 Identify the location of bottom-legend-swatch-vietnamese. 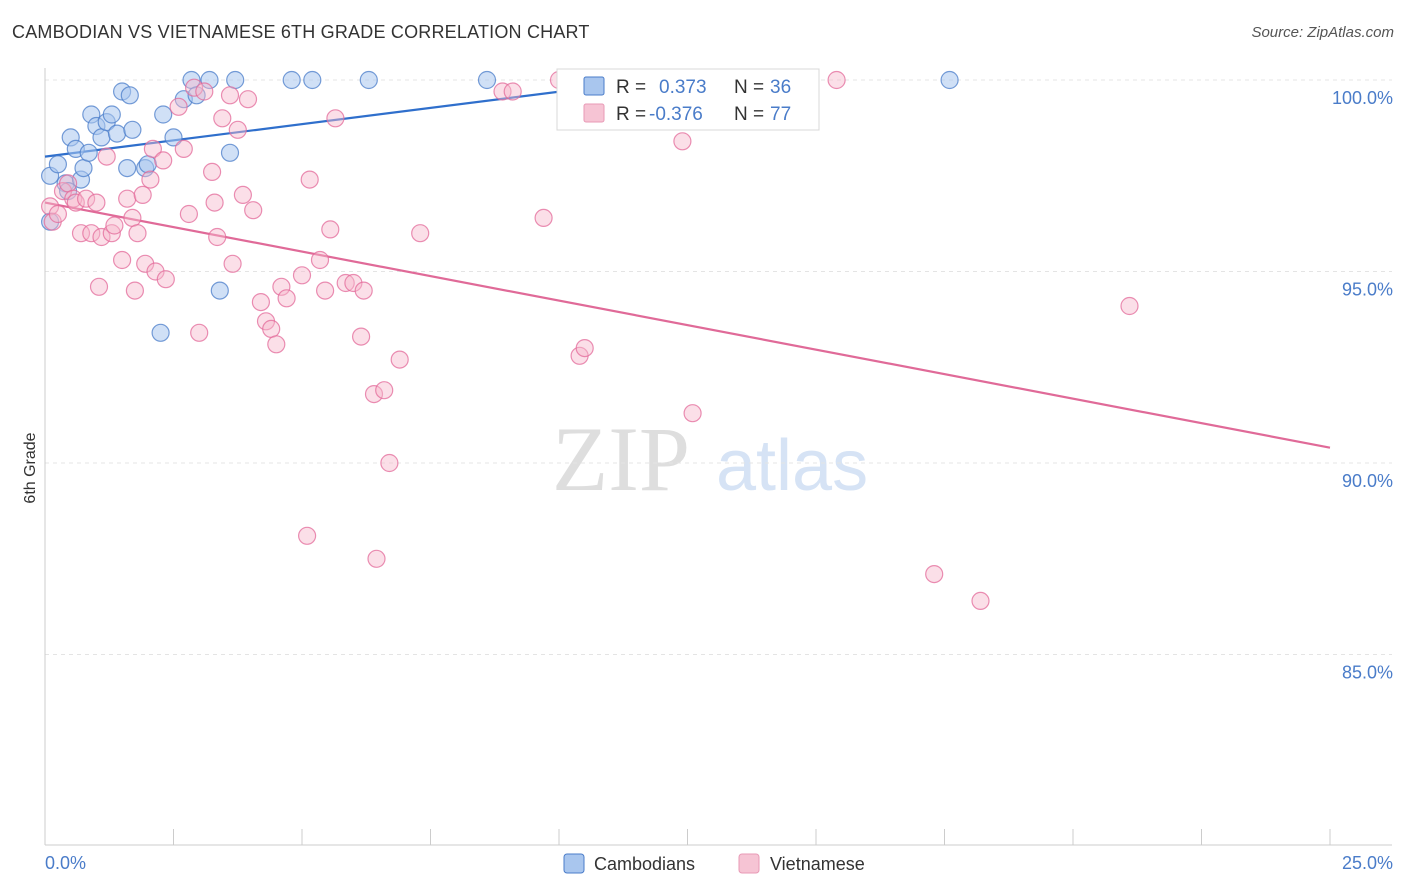
(749, 863).